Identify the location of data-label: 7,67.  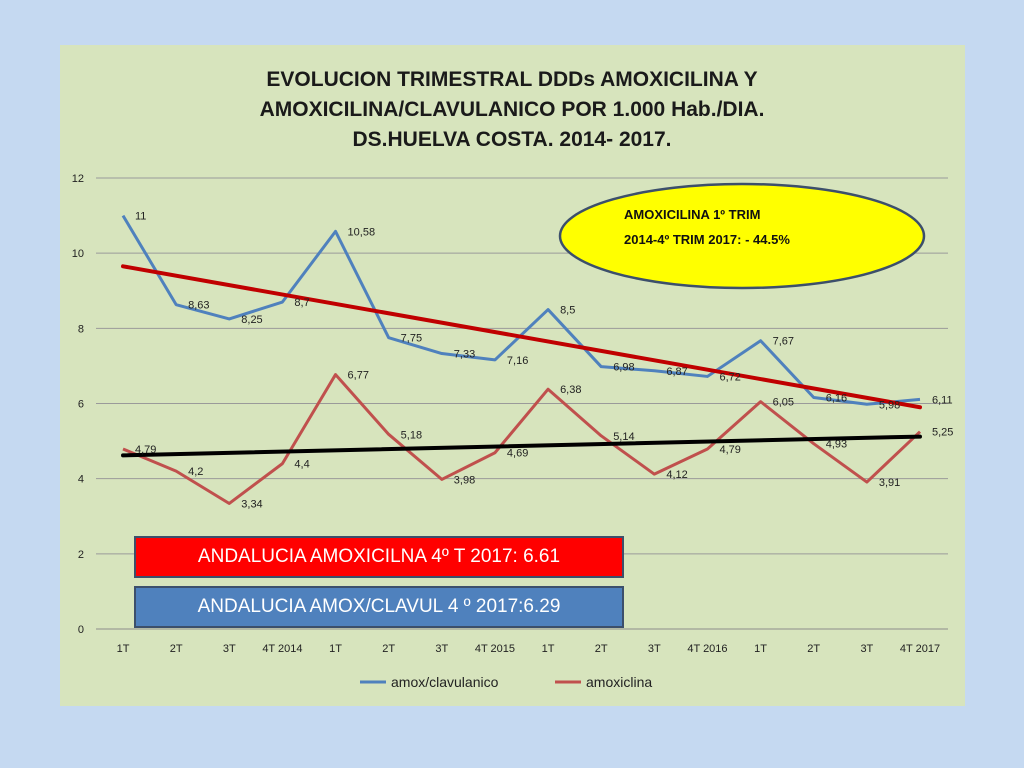
(783, 342).